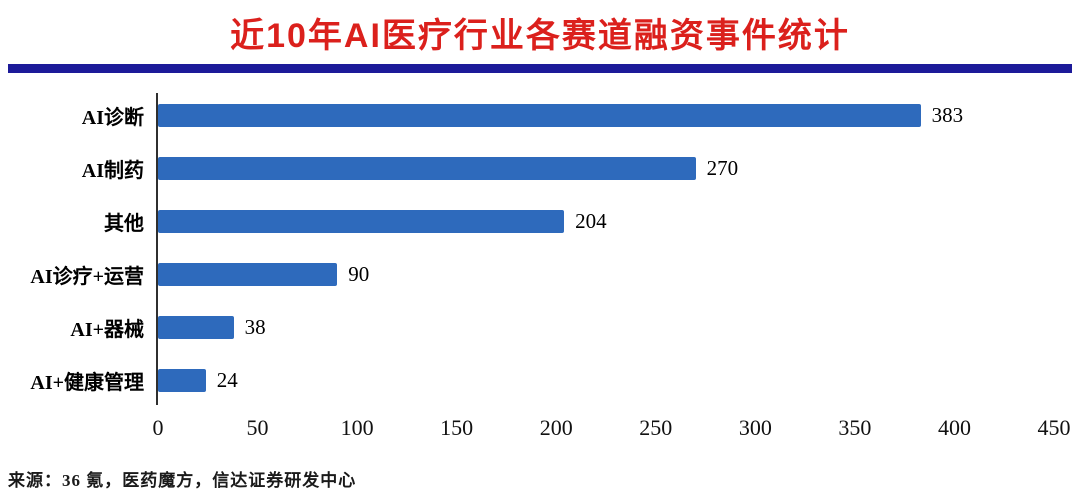 The height and width of the screenshot is (493, 1080). I want to click on chart-row: AI诊断 383, so click(531, 115).